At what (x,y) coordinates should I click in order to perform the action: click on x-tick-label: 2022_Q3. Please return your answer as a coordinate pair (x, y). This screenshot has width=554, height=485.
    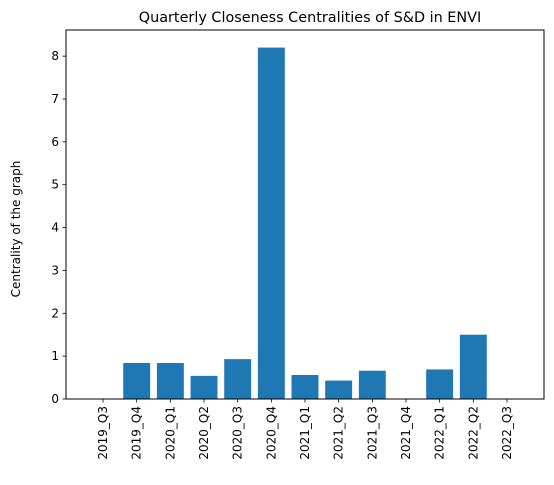
    Looking at the image, I should click on (507, 433).